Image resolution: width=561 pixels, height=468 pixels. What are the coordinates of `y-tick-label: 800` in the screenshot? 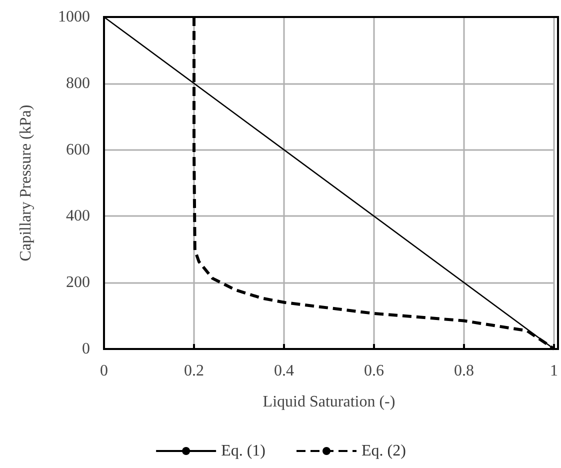 It's located at (78, 83).